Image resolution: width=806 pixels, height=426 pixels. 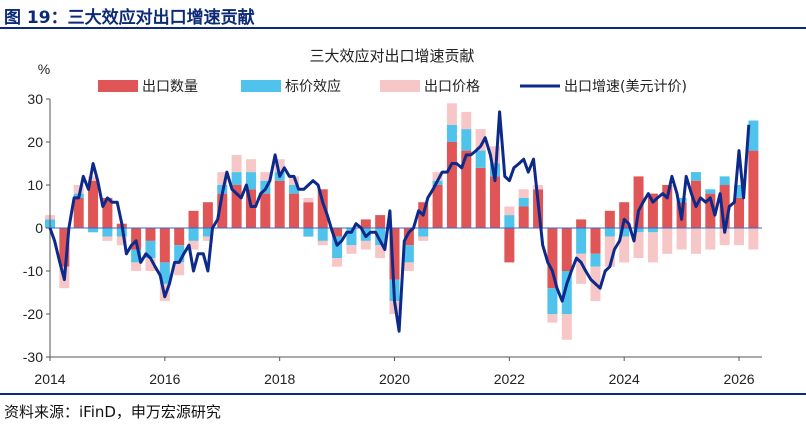 What do you see at coordinates (33, 357) in the screenshot?
I see `y-tick-label: -30` at bounding box center [33, 357].